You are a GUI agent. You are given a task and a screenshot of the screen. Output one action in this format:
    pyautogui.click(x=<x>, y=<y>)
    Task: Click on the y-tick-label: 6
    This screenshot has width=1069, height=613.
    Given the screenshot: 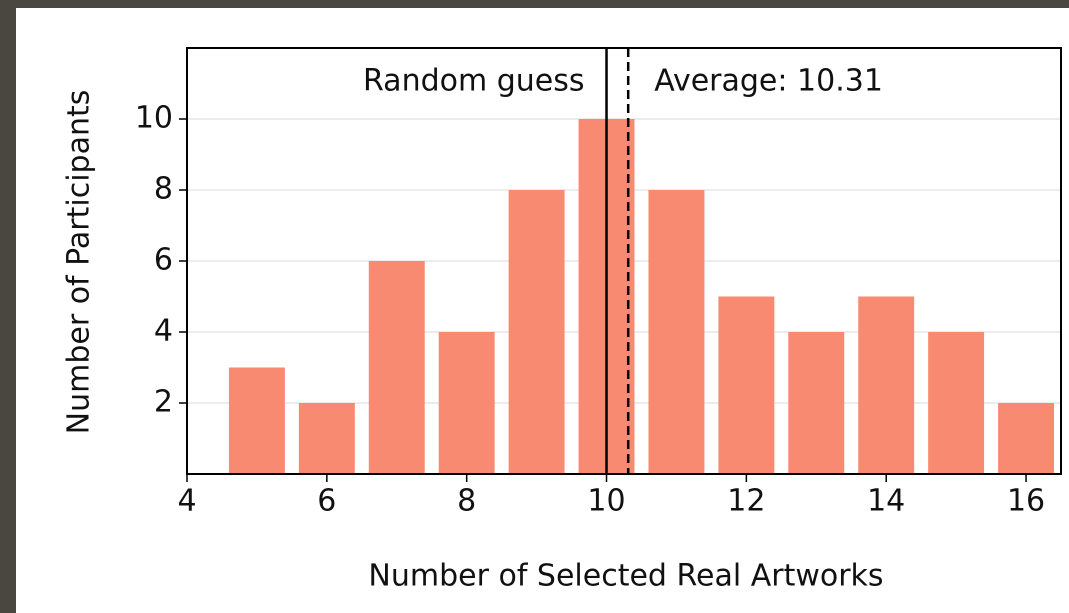 What is the action you would take?
    pyautogui.click(x=163, y=260)
    